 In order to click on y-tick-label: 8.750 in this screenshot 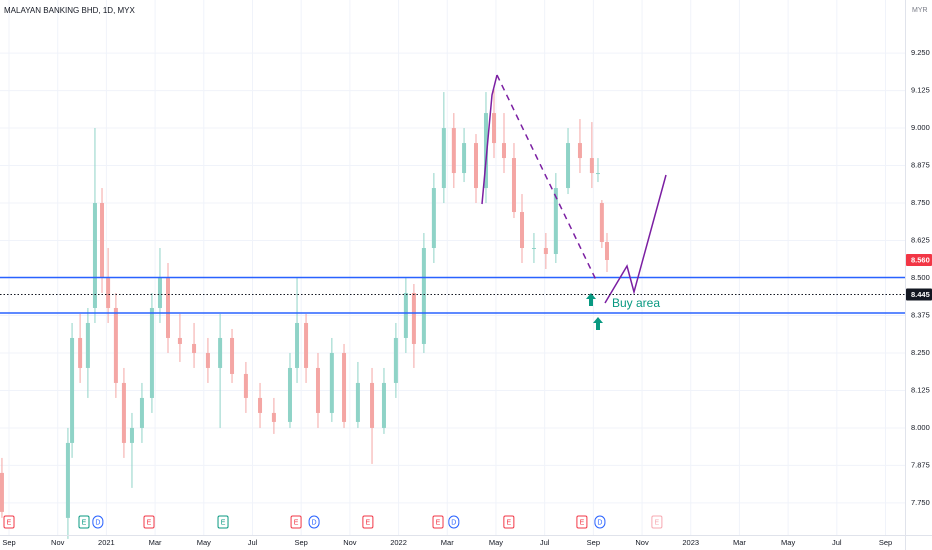, I will do `click(920, 202)`.